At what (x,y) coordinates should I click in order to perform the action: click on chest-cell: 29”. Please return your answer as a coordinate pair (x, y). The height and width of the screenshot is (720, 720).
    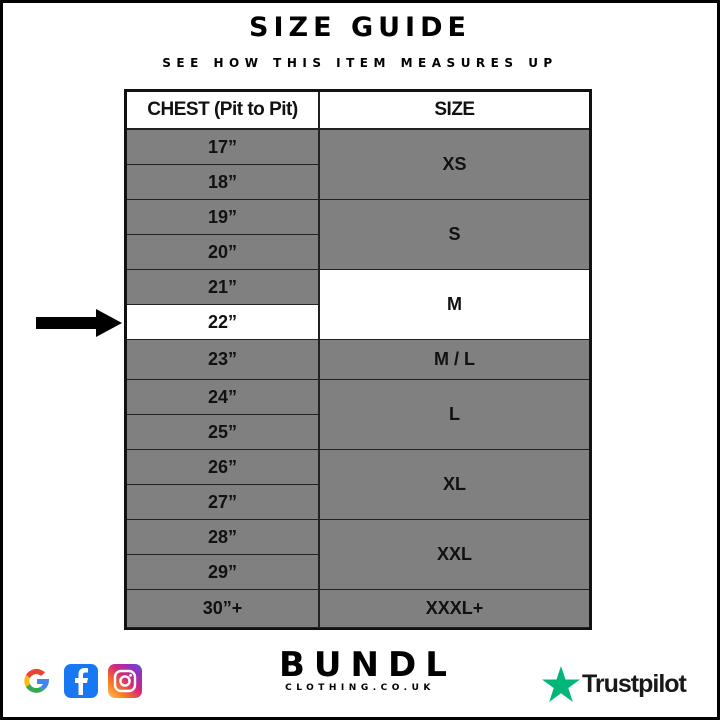
    Looking at the image, I should click on (223, 572).